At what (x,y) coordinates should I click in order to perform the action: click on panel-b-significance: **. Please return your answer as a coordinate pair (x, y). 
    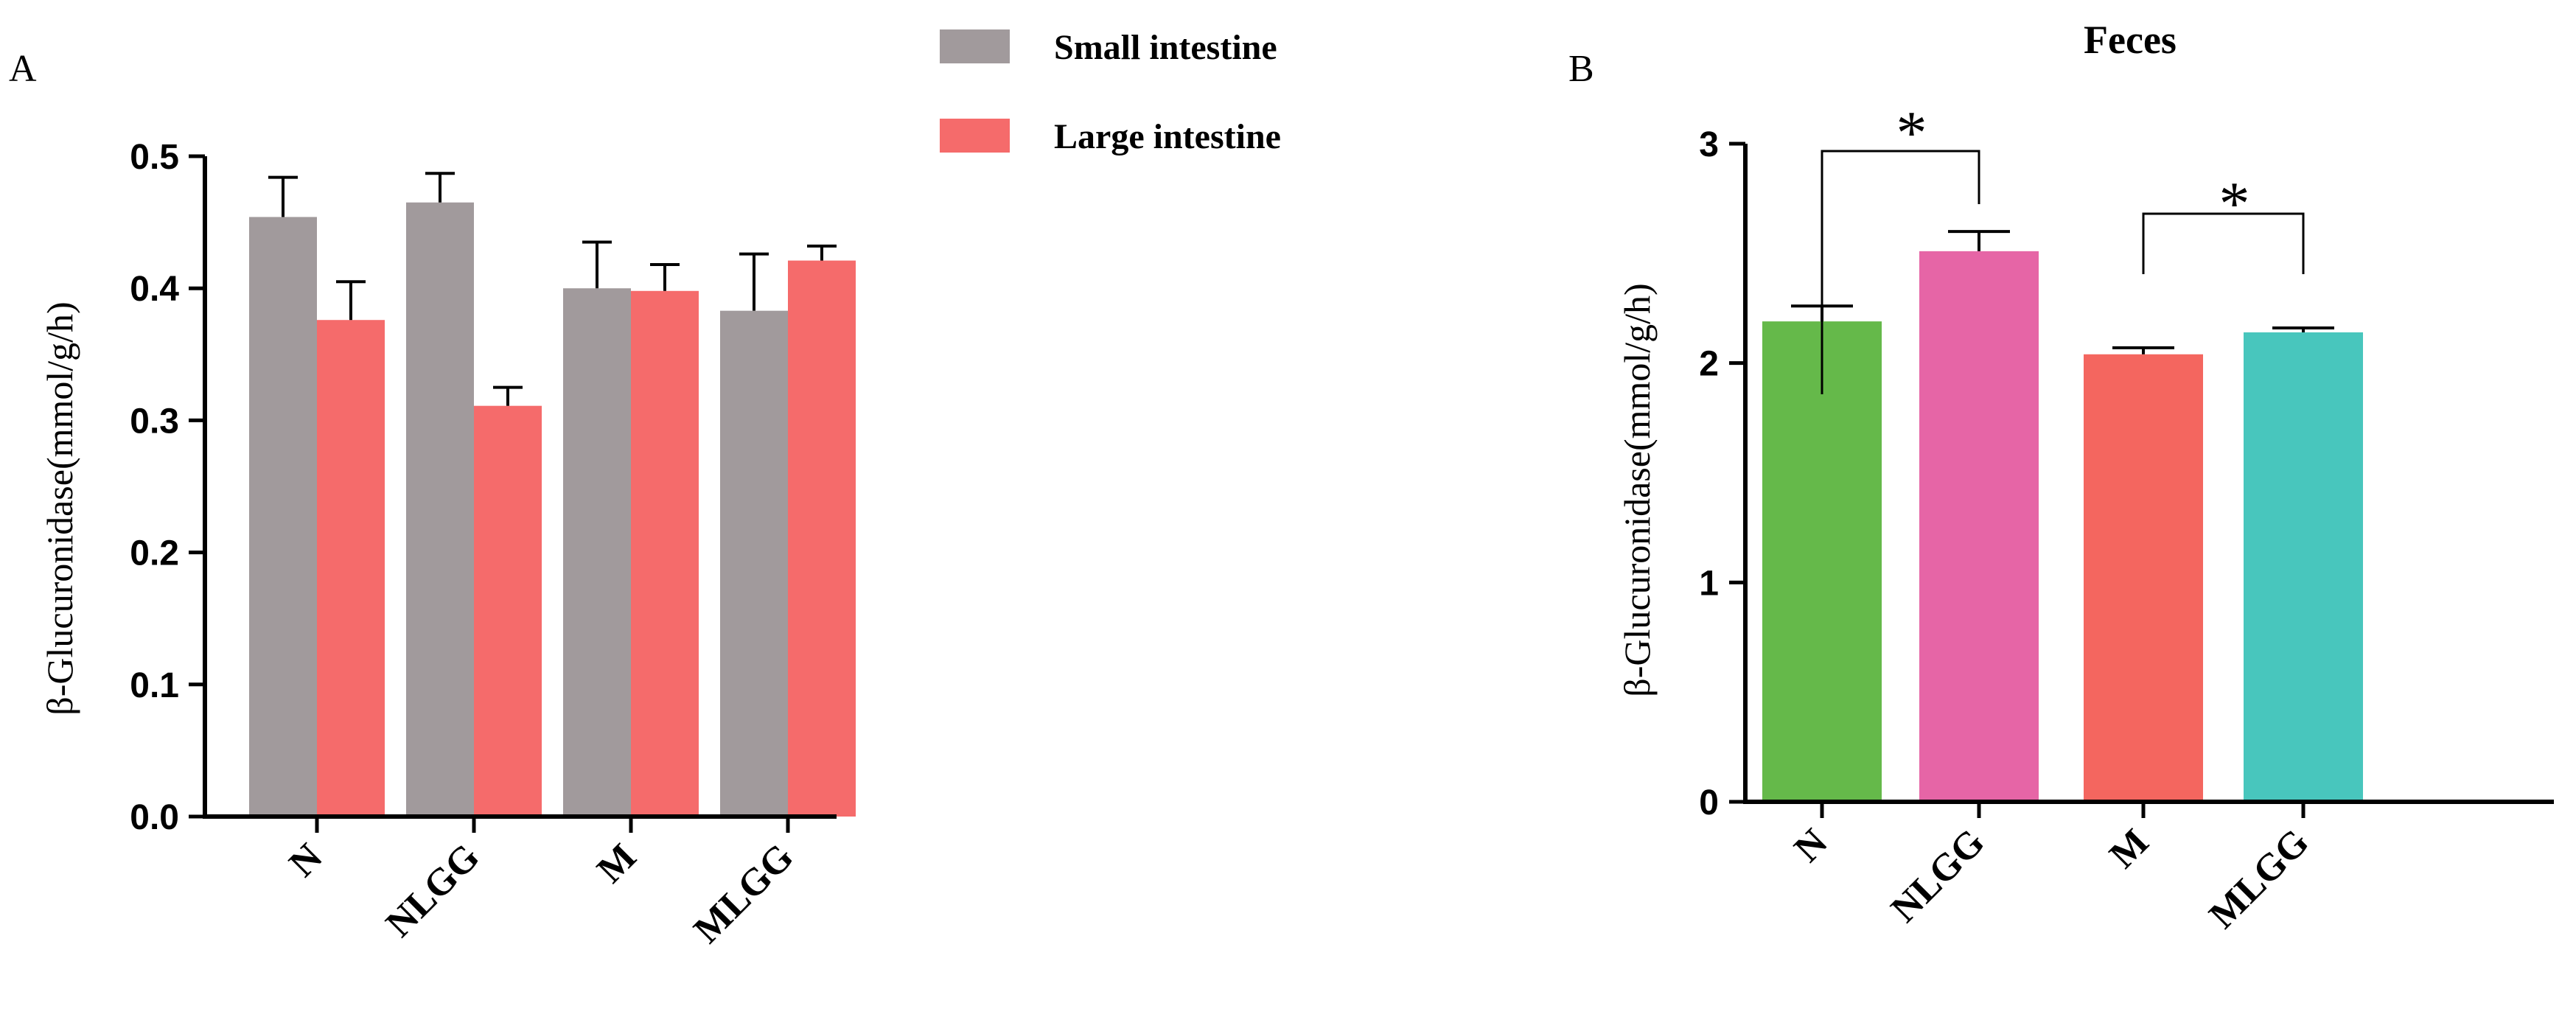
    Looking at the image, I should click on (2063, 246).